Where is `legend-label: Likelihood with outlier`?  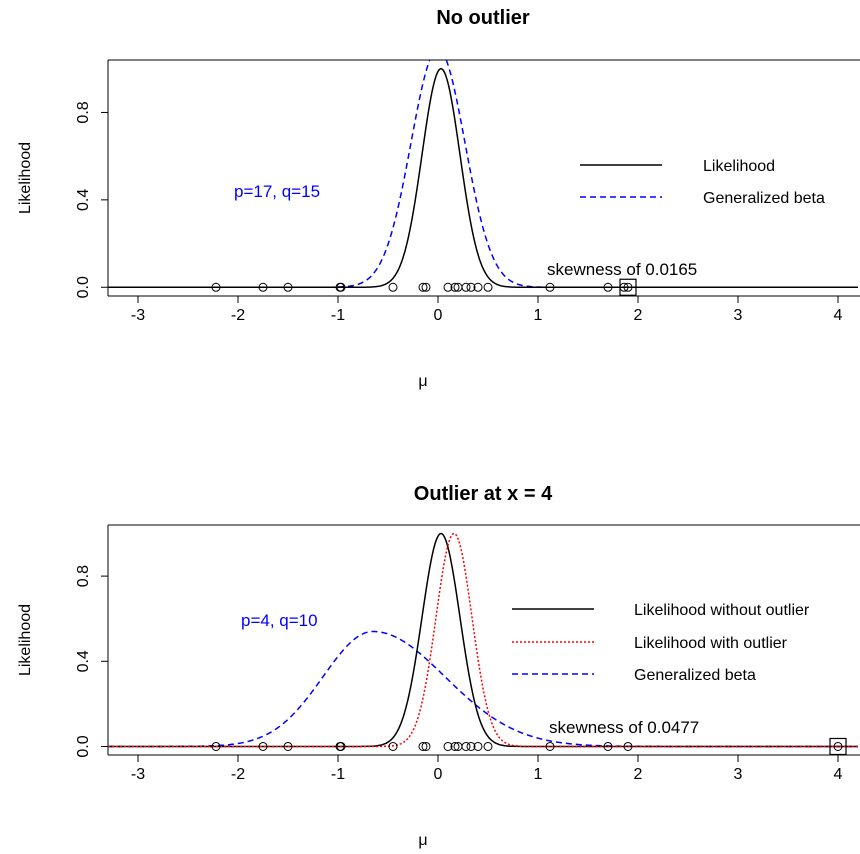 legend-label: Likelihood with outlier is located at coordinates (711, 643).